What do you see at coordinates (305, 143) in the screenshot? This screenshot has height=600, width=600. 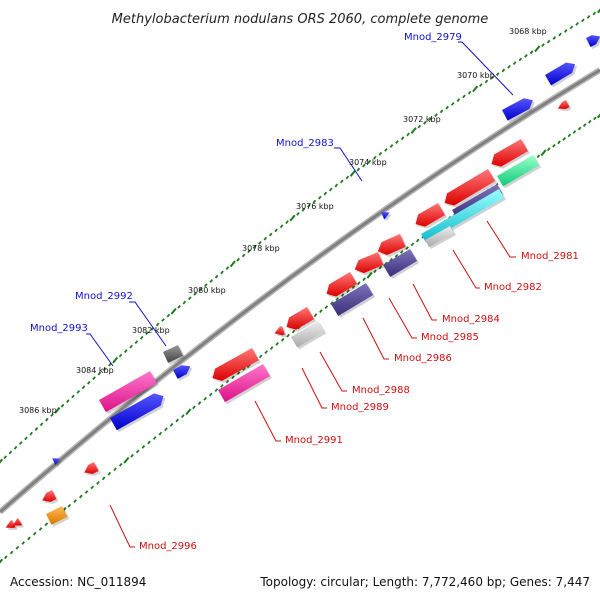 I see `gene-label: Mnod_2983` at bounding box center [305, 143].